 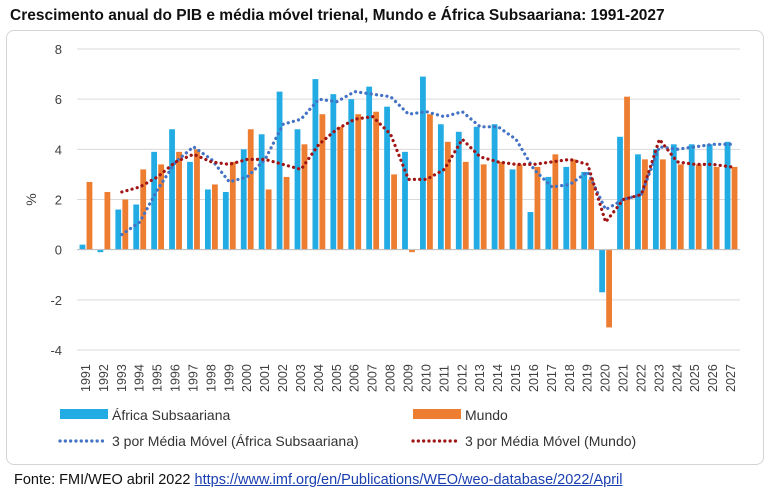 What do you see at coordinates (56, 300) in the screenshot?
I see `y-tick-label: -2` at bounding box center [56, 300].